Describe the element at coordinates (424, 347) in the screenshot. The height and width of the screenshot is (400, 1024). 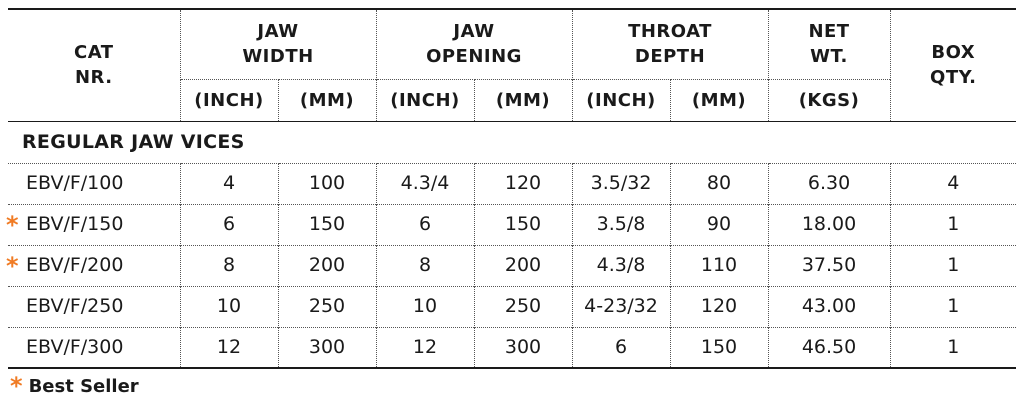
I see `jaw-opening-inch-cell: 12` at that location.